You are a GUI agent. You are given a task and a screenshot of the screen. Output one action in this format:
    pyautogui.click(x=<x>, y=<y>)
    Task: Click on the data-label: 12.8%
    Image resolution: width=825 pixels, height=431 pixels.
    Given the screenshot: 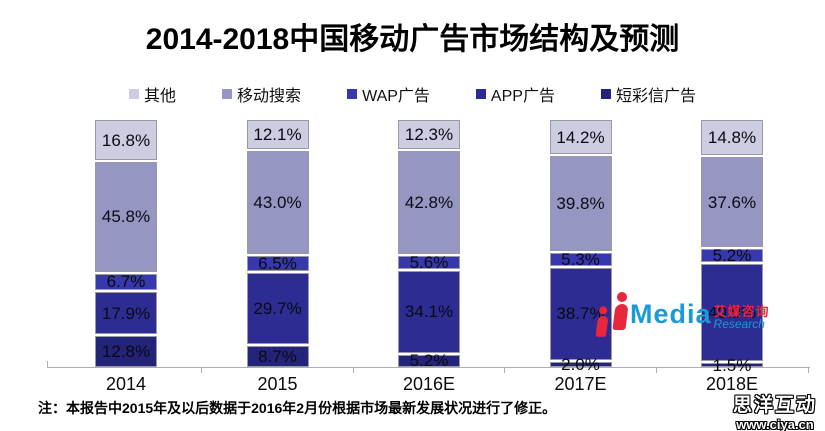 What is the action you would take?
    pyautogui.click(x=126, y=352)
    